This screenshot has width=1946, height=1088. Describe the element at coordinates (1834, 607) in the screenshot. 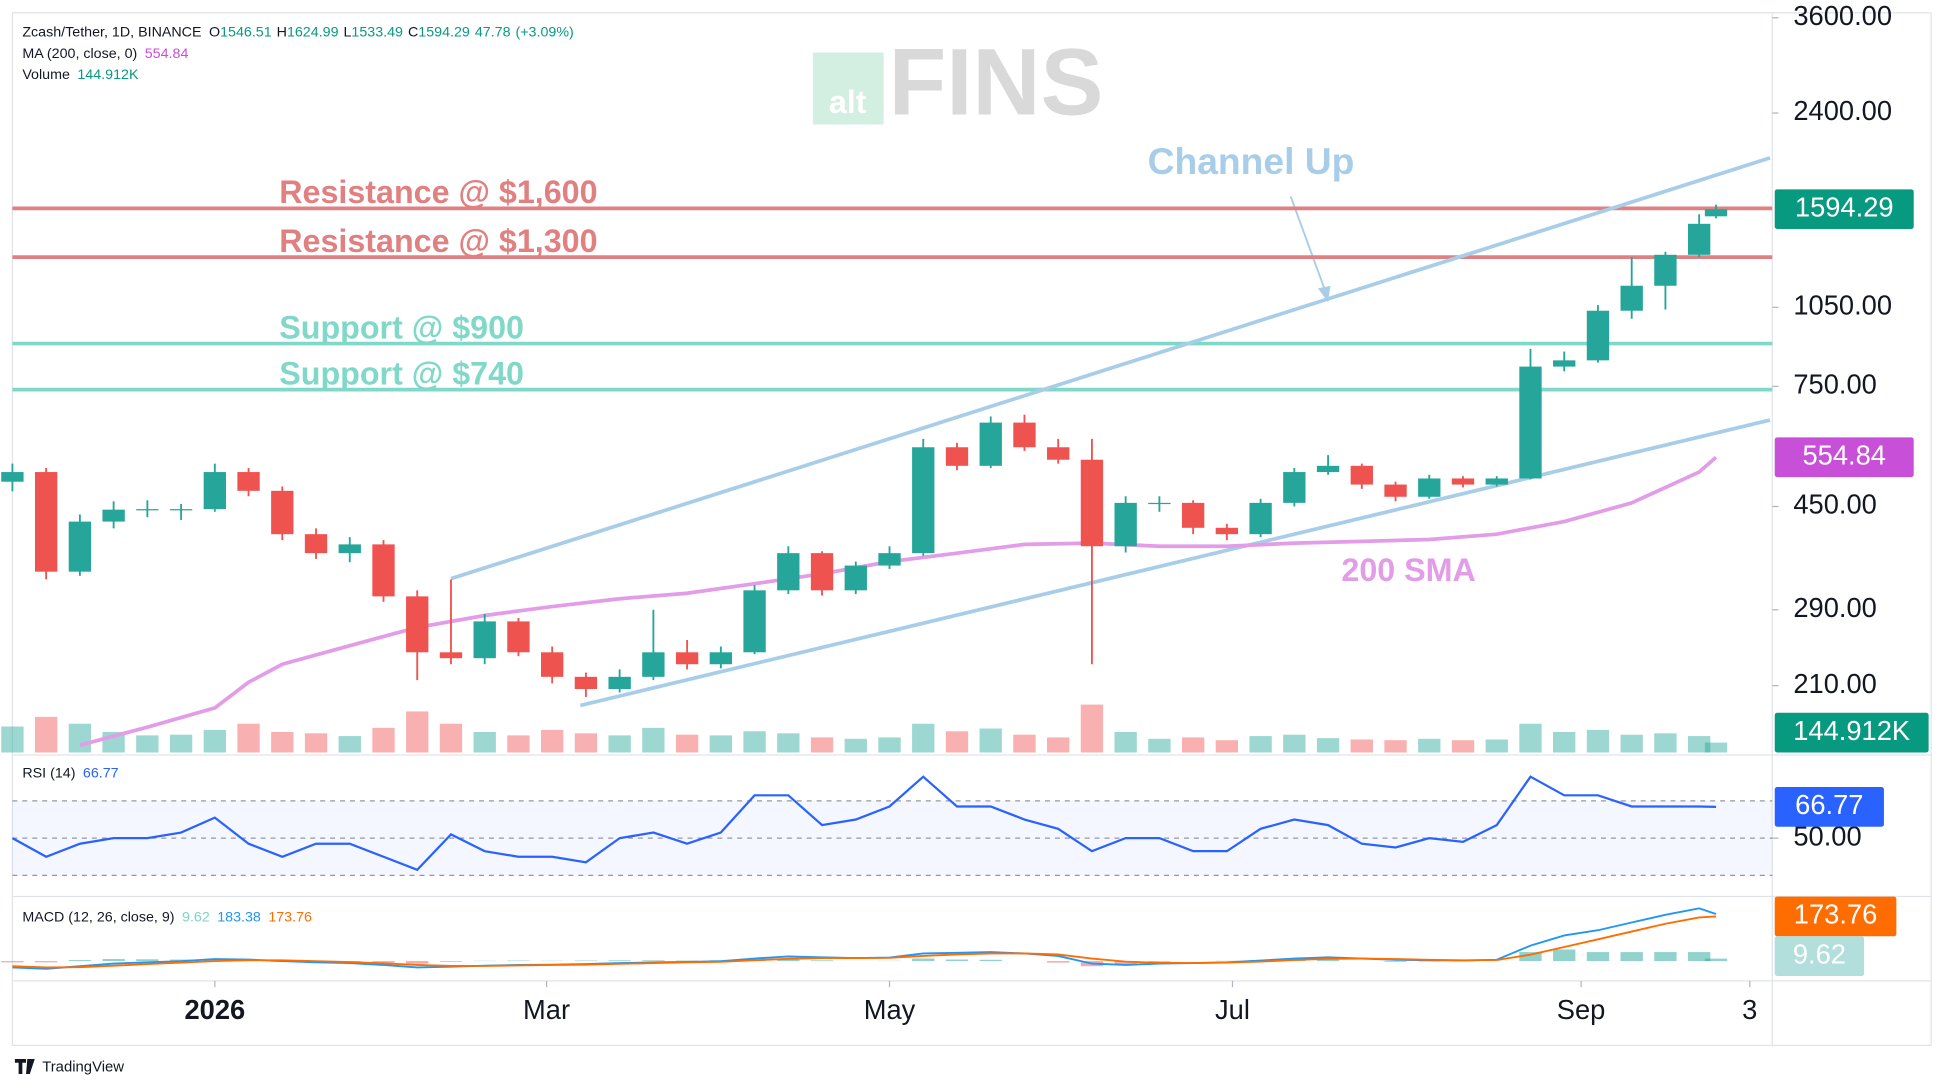

I see `y-tick-label: 290.00` at that location.